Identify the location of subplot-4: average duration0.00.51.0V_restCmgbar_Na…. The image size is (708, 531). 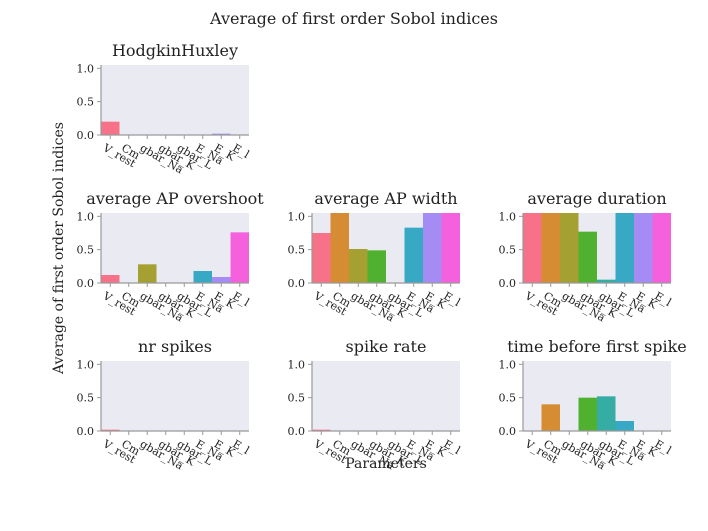
(586, 257).